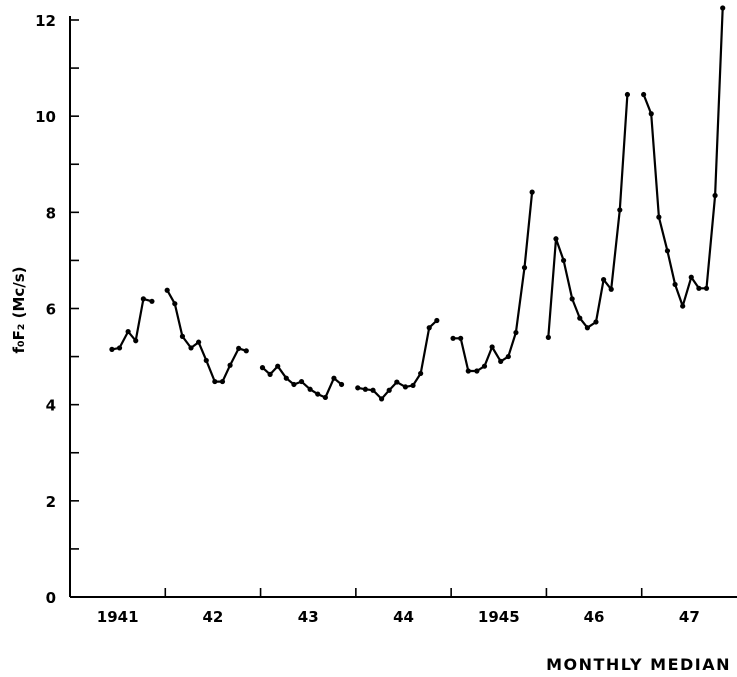 This screenshot has height=677, width=737. I want to click on y-axis-label: f₀F₂ (Mc/s), so click(19, 309).